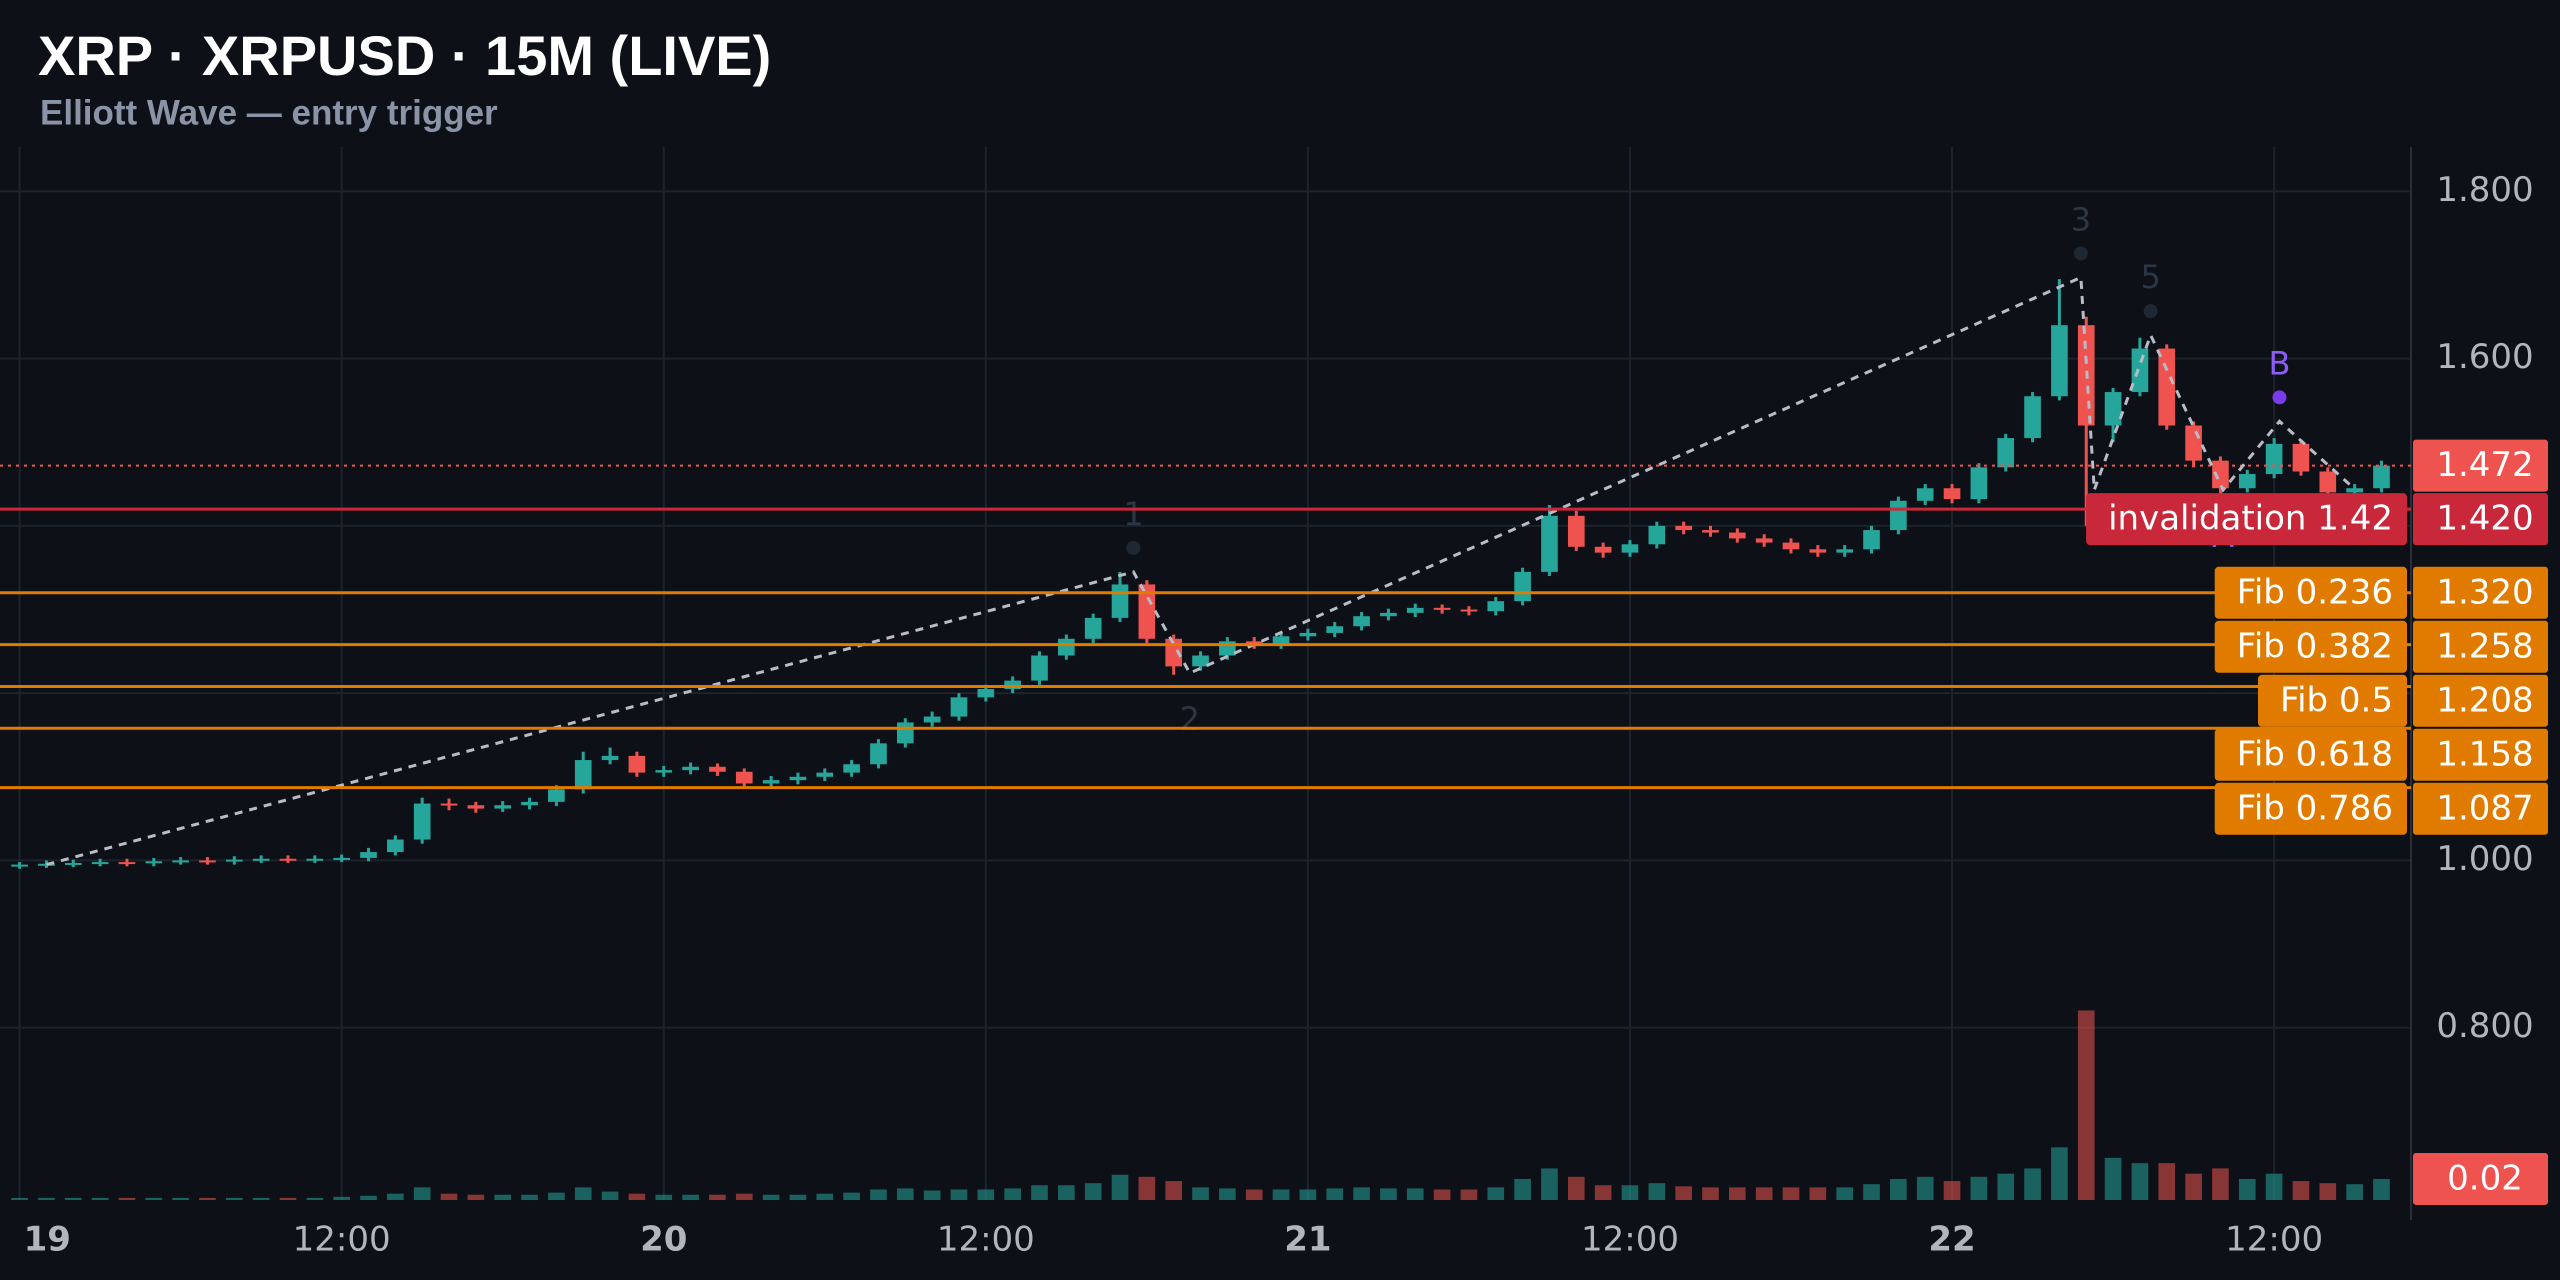 The width and height of the screenshot is (2560, 1280). I want to click on x-tick-label: 21, so click(1307, 1240).